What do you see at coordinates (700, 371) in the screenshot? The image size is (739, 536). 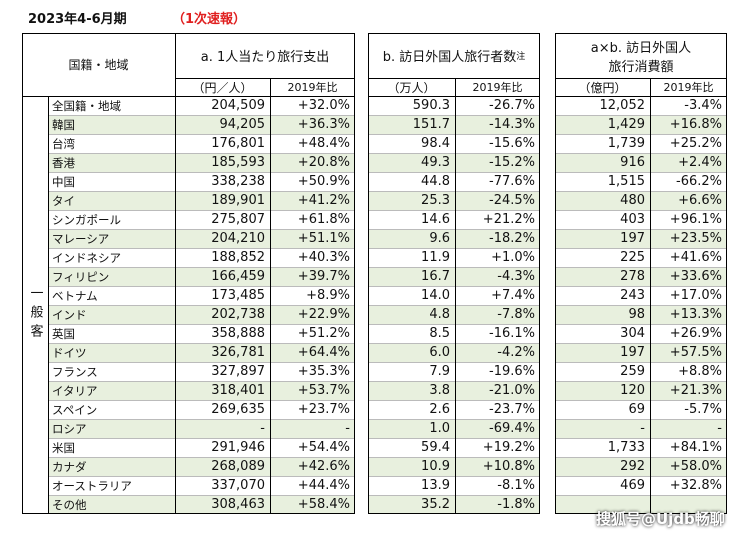 I see `cell: +8.8%` at bounding box center [700, 371].